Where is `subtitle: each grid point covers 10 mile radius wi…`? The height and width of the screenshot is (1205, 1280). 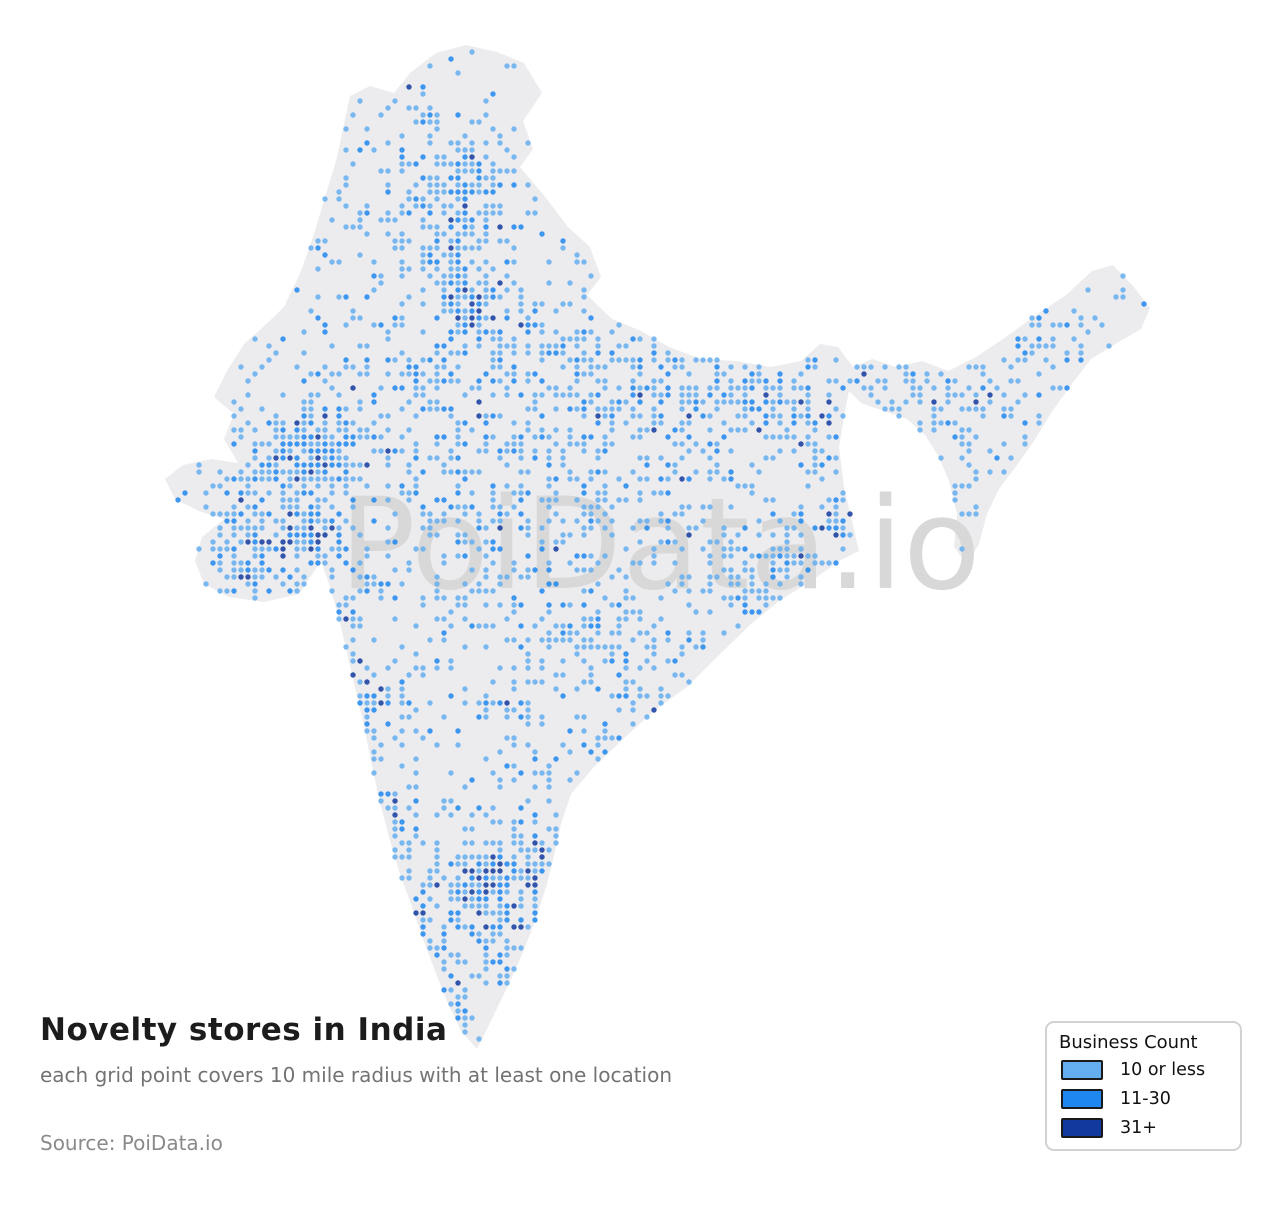
subtitle: each grid point covers 10 mile radius wi… is located at coordinates (356, 1075).